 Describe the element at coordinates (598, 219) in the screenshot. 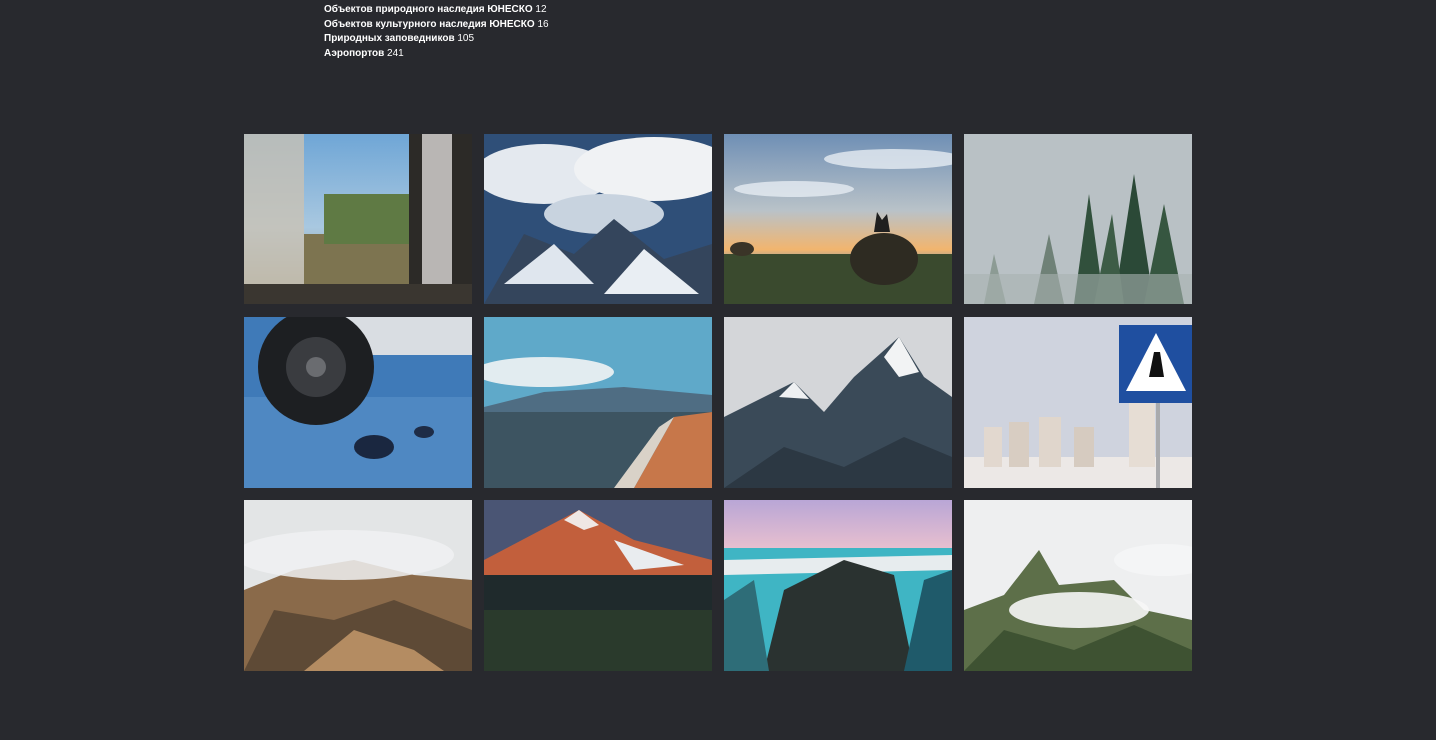

I see `mountains-above-clouds-photo` at that location.